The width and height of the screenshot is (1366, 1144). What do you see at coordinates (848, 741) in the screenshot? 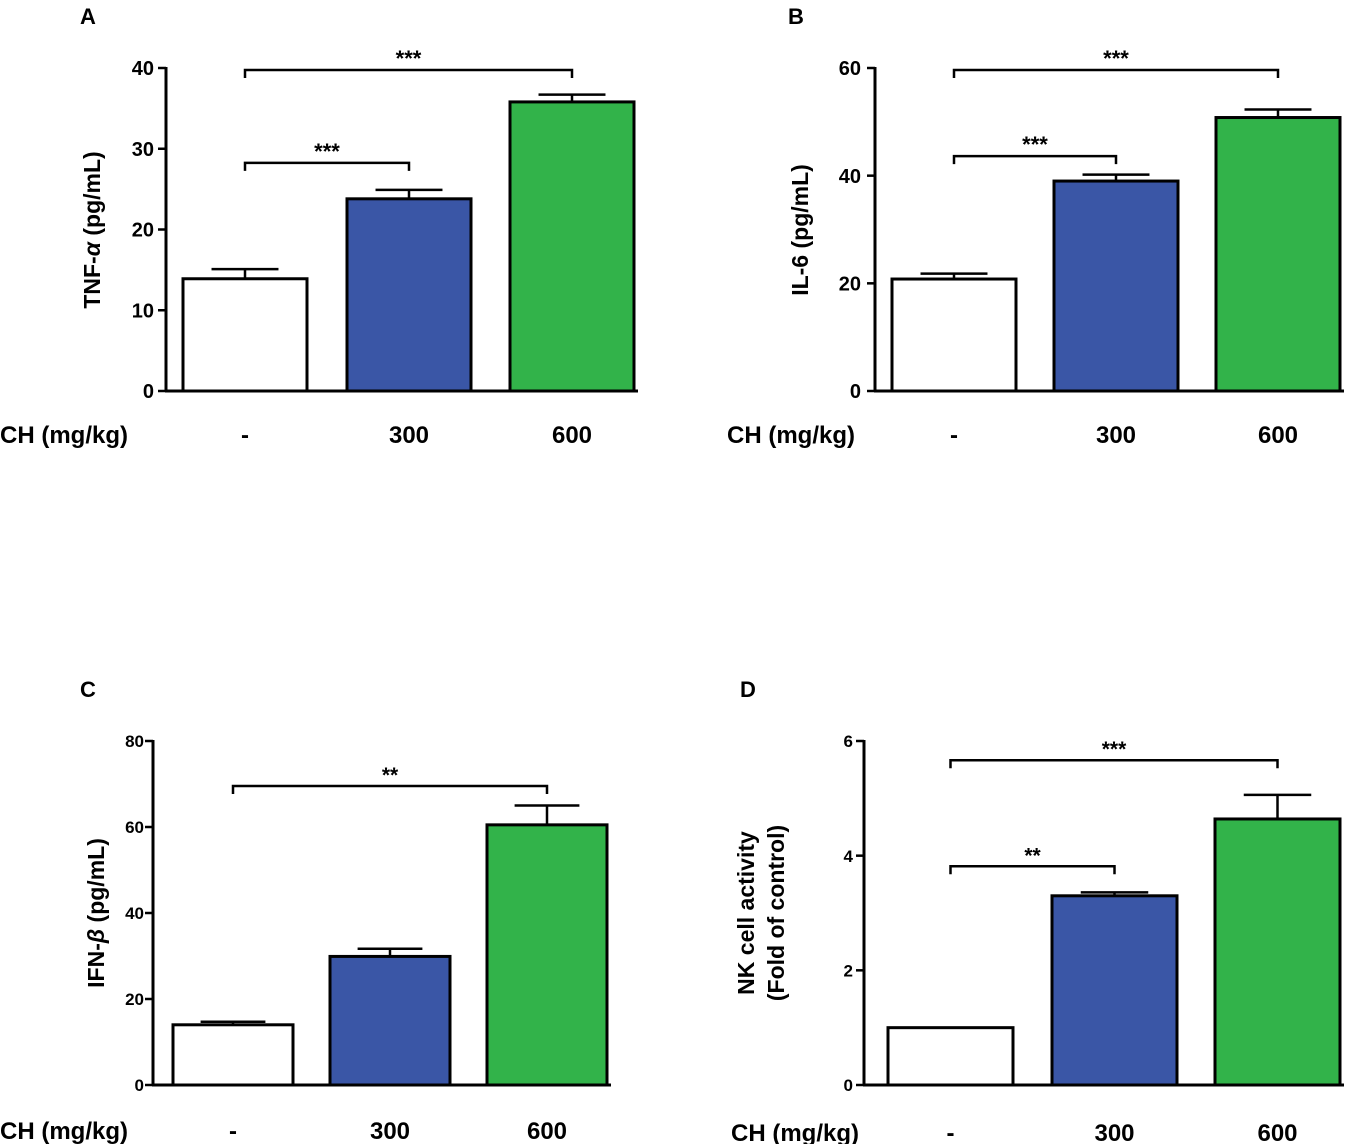
I see `y-tick-label: 6` at bounding box center [848, 741].